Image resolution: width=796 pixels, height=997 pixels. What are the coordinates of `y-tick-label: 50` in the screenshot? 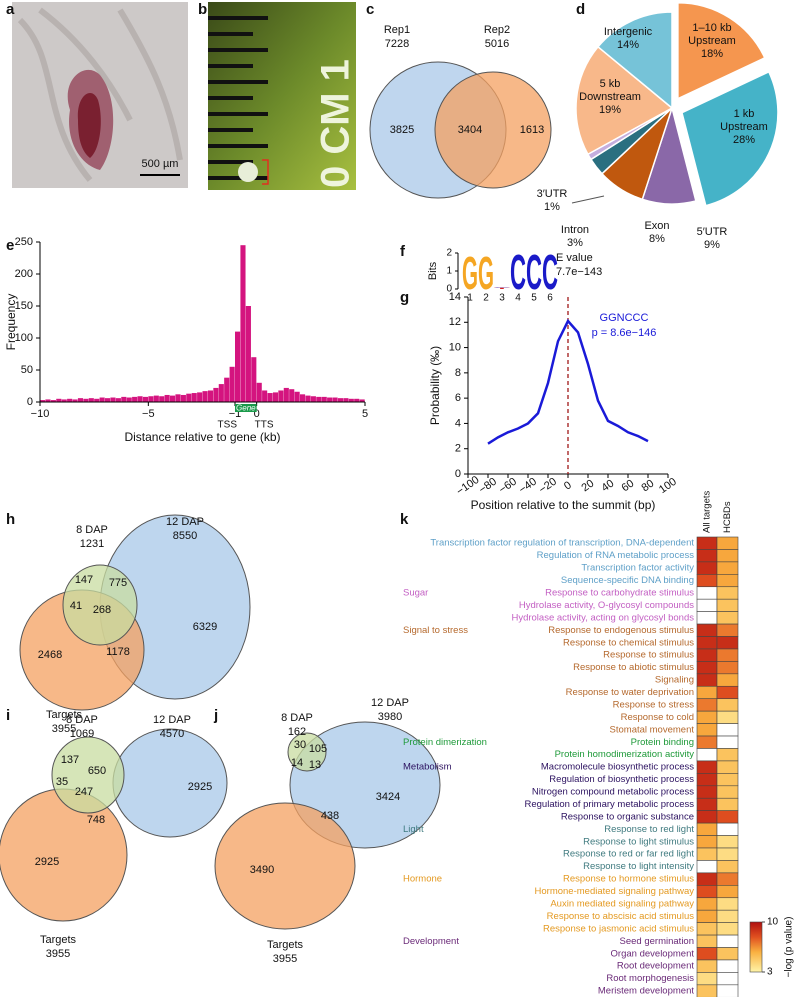 It's located at (27, 370).